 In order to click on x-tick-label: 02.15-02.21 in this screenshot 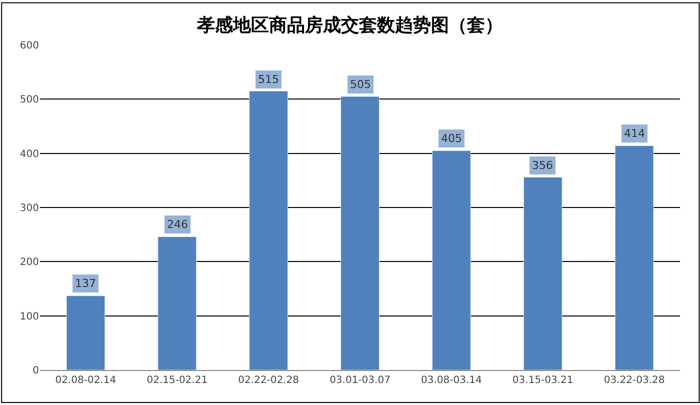, I will do `click(177, 380)`.